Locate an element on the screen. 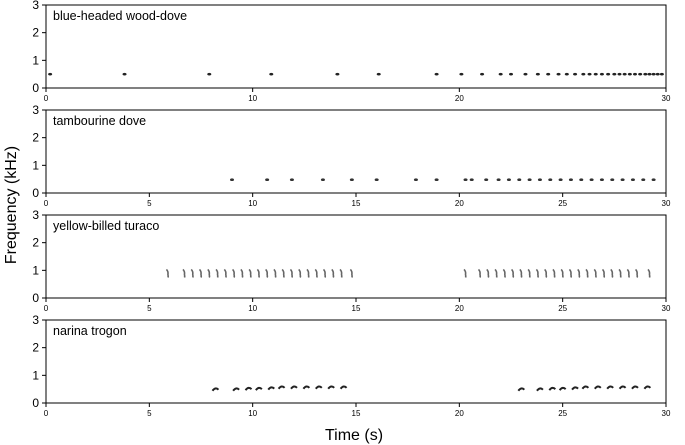  panel-title: blue-headed wood-dove is located at coordinates (120, 16).